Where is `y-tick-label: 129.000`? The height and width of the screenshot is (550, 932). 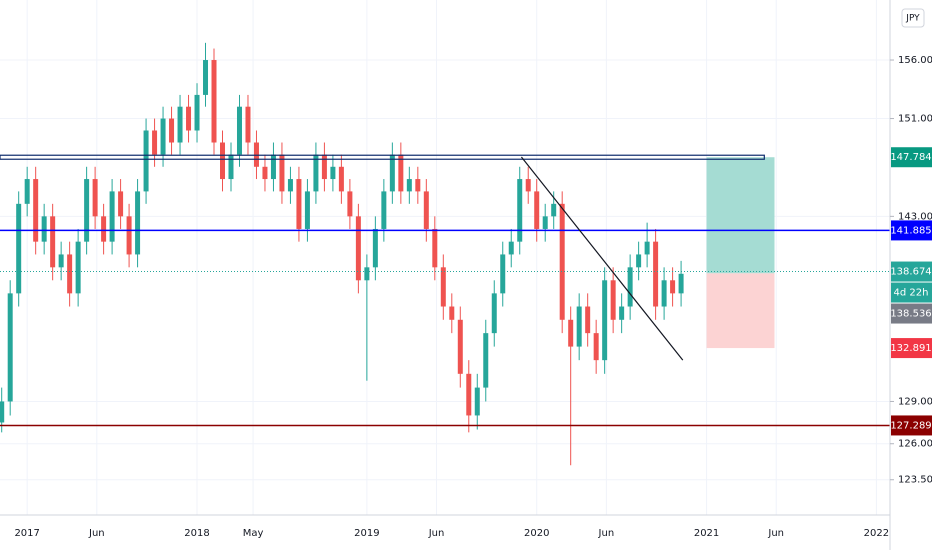 y-tick-label: 129.000 is located at coordinates (915, 401).